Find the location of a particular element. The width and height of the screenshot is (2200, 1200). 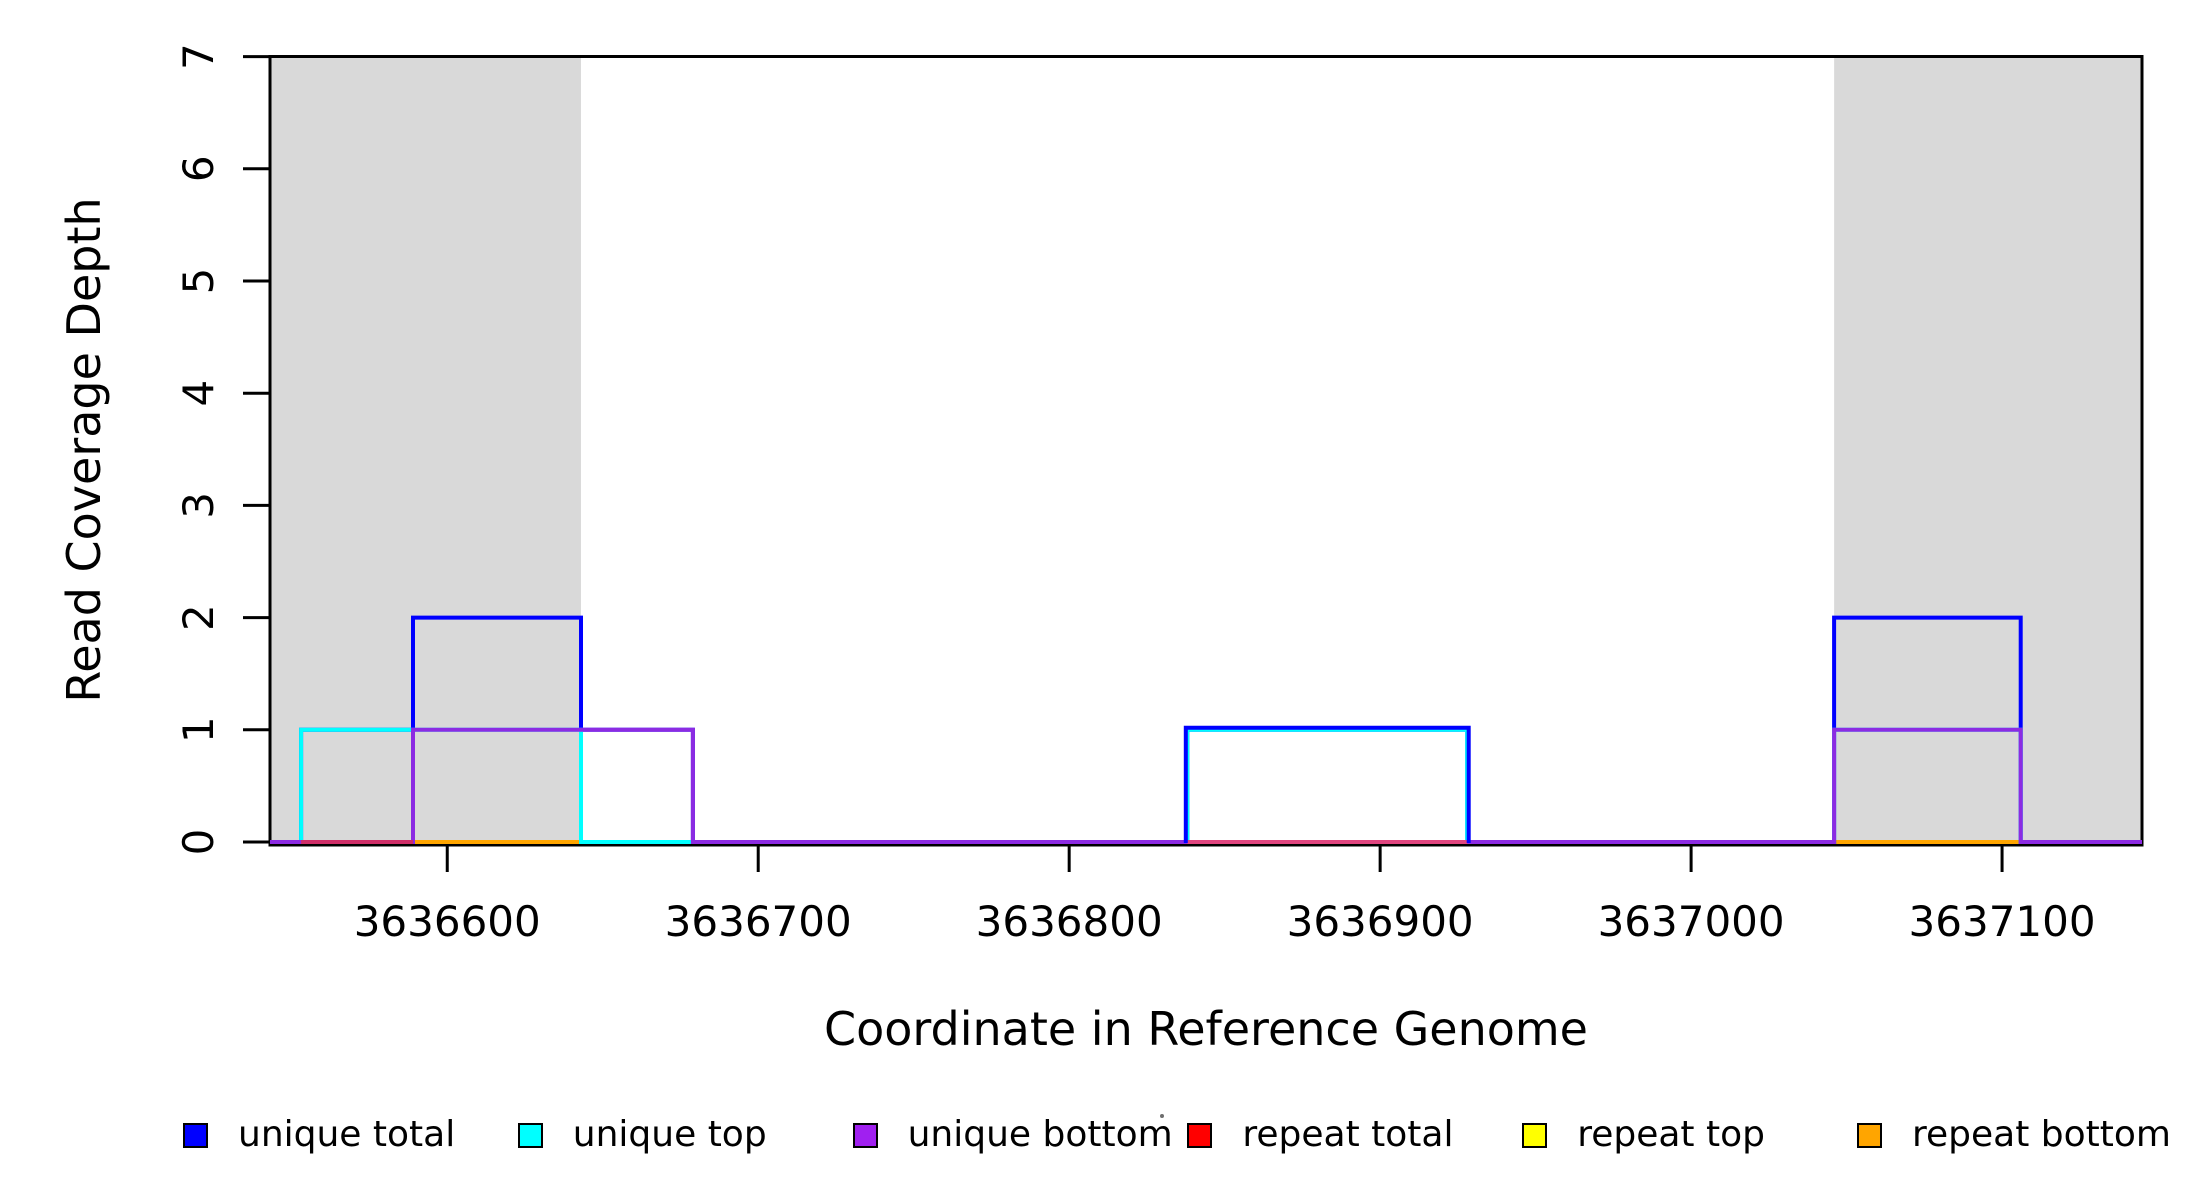

x-tick-label: 3637000 is located at coordinates (1691, 921).